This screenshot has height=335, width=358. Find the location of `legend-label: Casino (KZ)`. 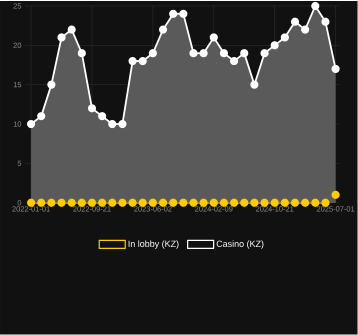

legend-label: Casino (KZ) is located at coordinates (240, 244).